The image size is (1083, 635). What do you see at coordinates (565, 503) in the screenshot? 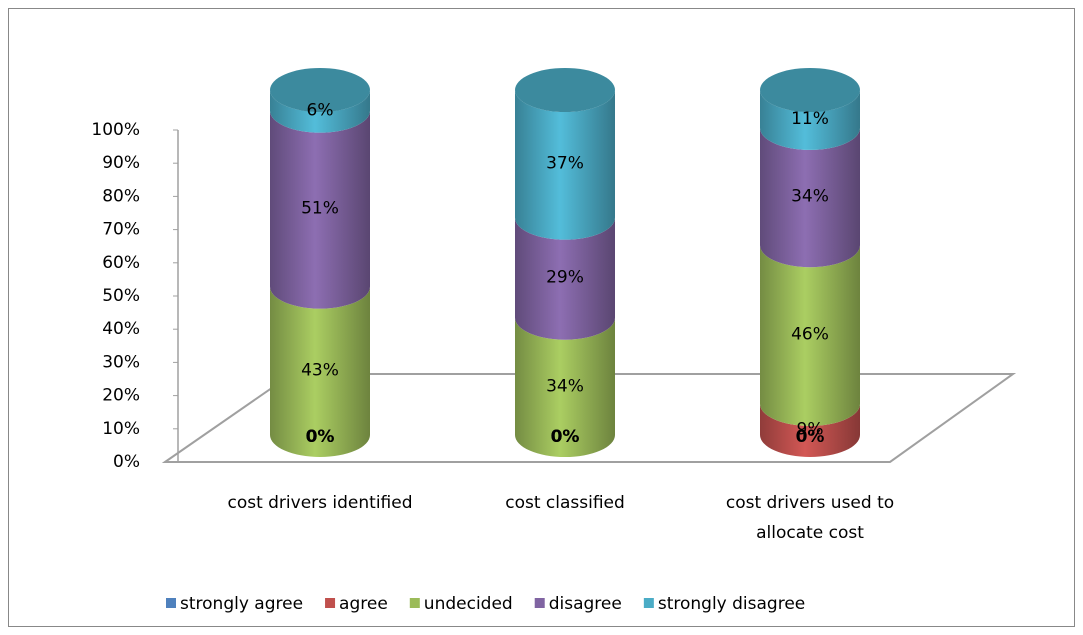
I see `x-tick-label: cost classified` at bounding box center [565, 503].